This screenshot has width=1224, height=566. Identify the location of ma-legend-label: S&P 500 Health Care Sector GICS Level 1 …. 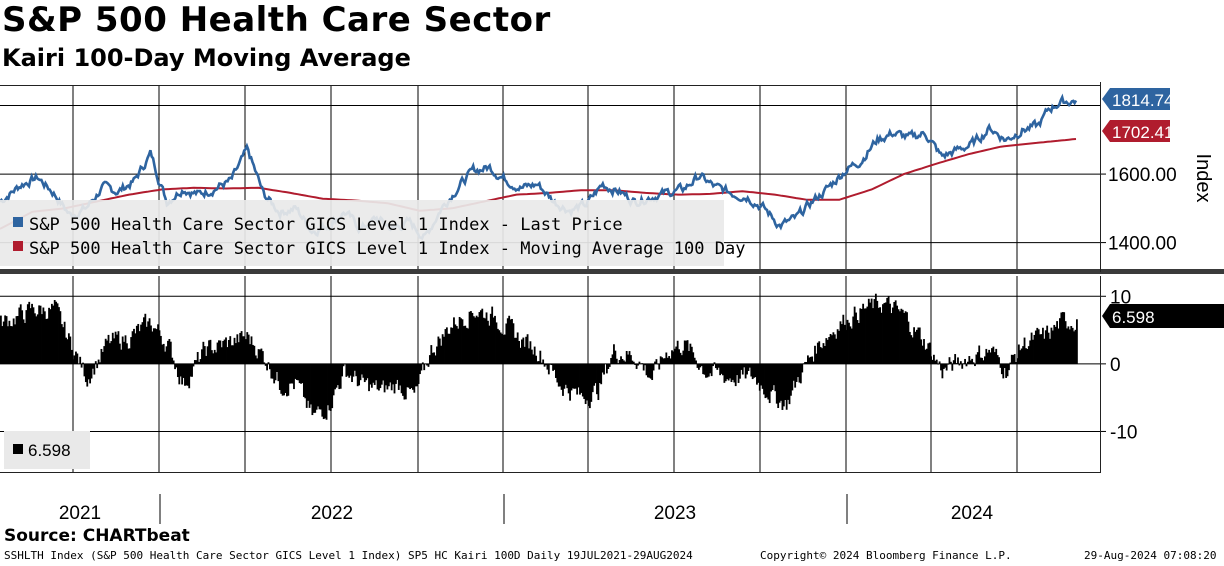
(387, 249).